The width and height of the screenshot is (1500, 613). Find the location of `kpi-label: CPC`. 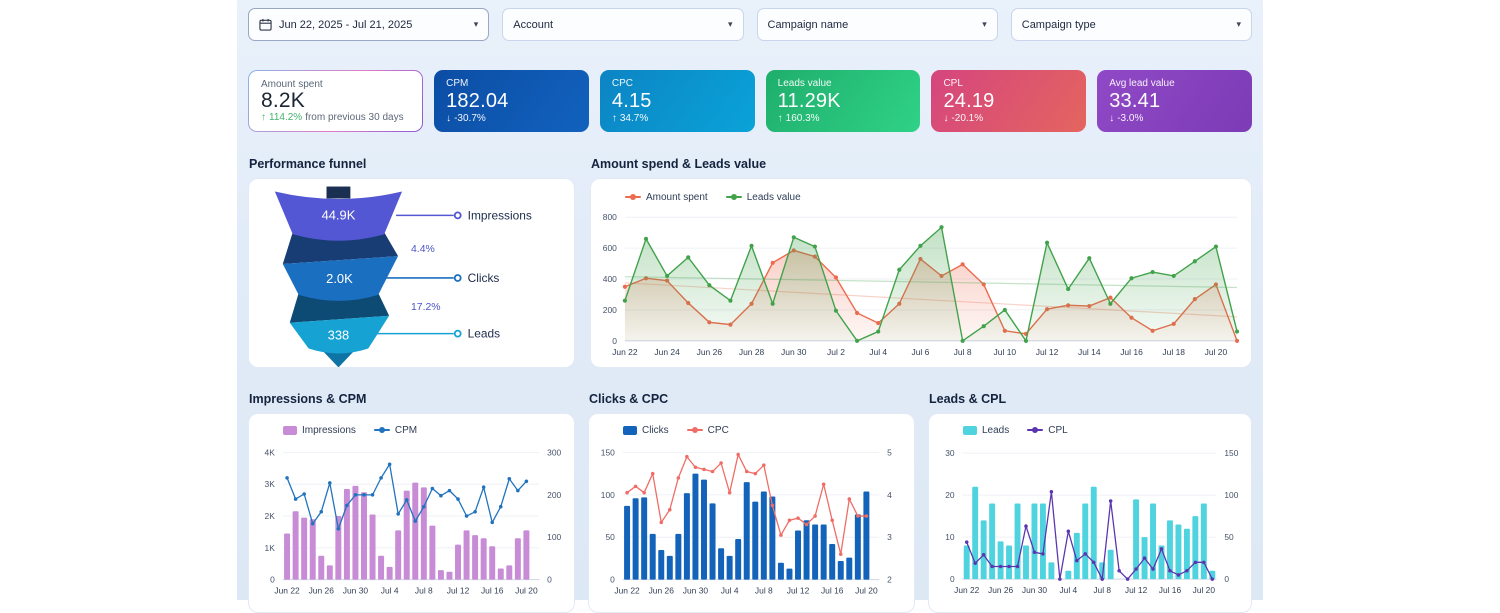

kpi-label: CPC is located at coordinates (622, 83).